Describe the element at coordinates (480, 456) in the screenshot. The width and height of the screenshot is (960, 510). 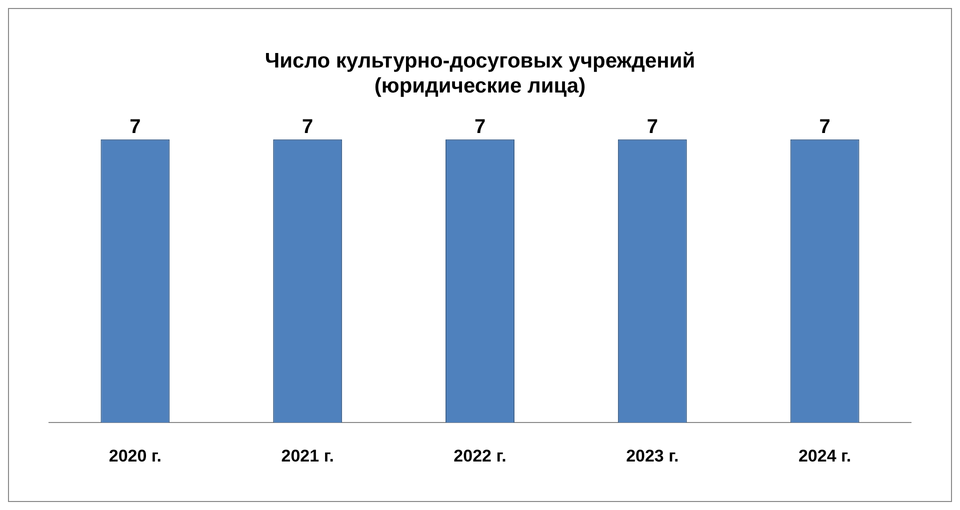
I see `x-tick-label: 2022 г.` at that location.